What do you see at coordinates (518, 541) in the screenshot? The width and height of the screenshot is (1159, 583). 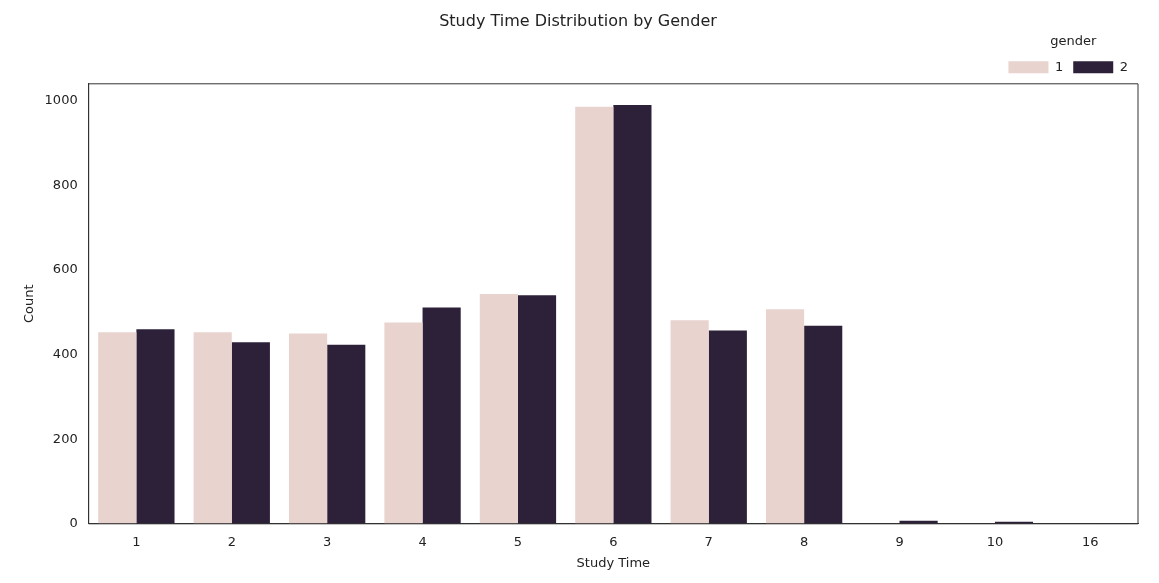 I see `x-tick-label: 5` at bounding box center [518, 541].